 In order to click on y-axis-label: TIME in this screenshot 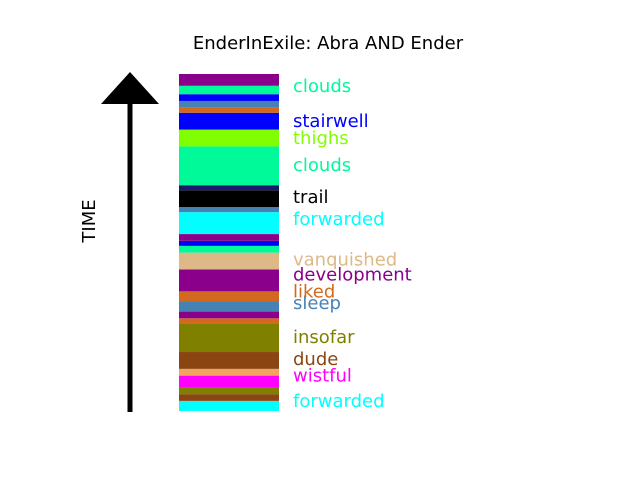, I will do `click(89, 221)`.